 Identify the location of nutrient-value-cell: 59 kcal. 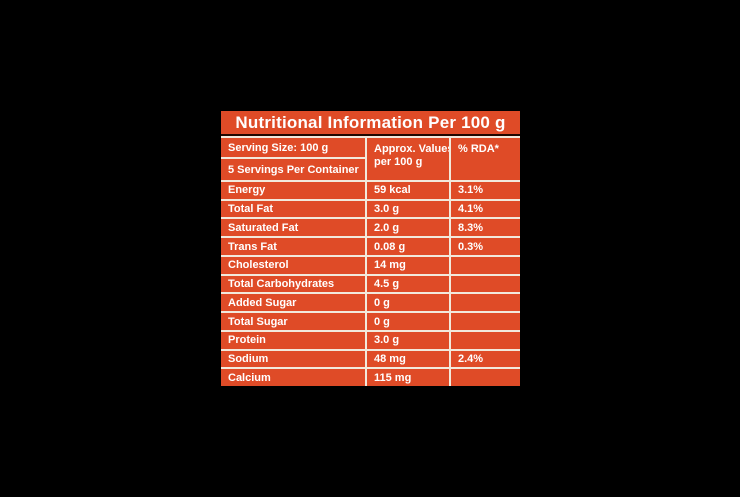
(409, 190).